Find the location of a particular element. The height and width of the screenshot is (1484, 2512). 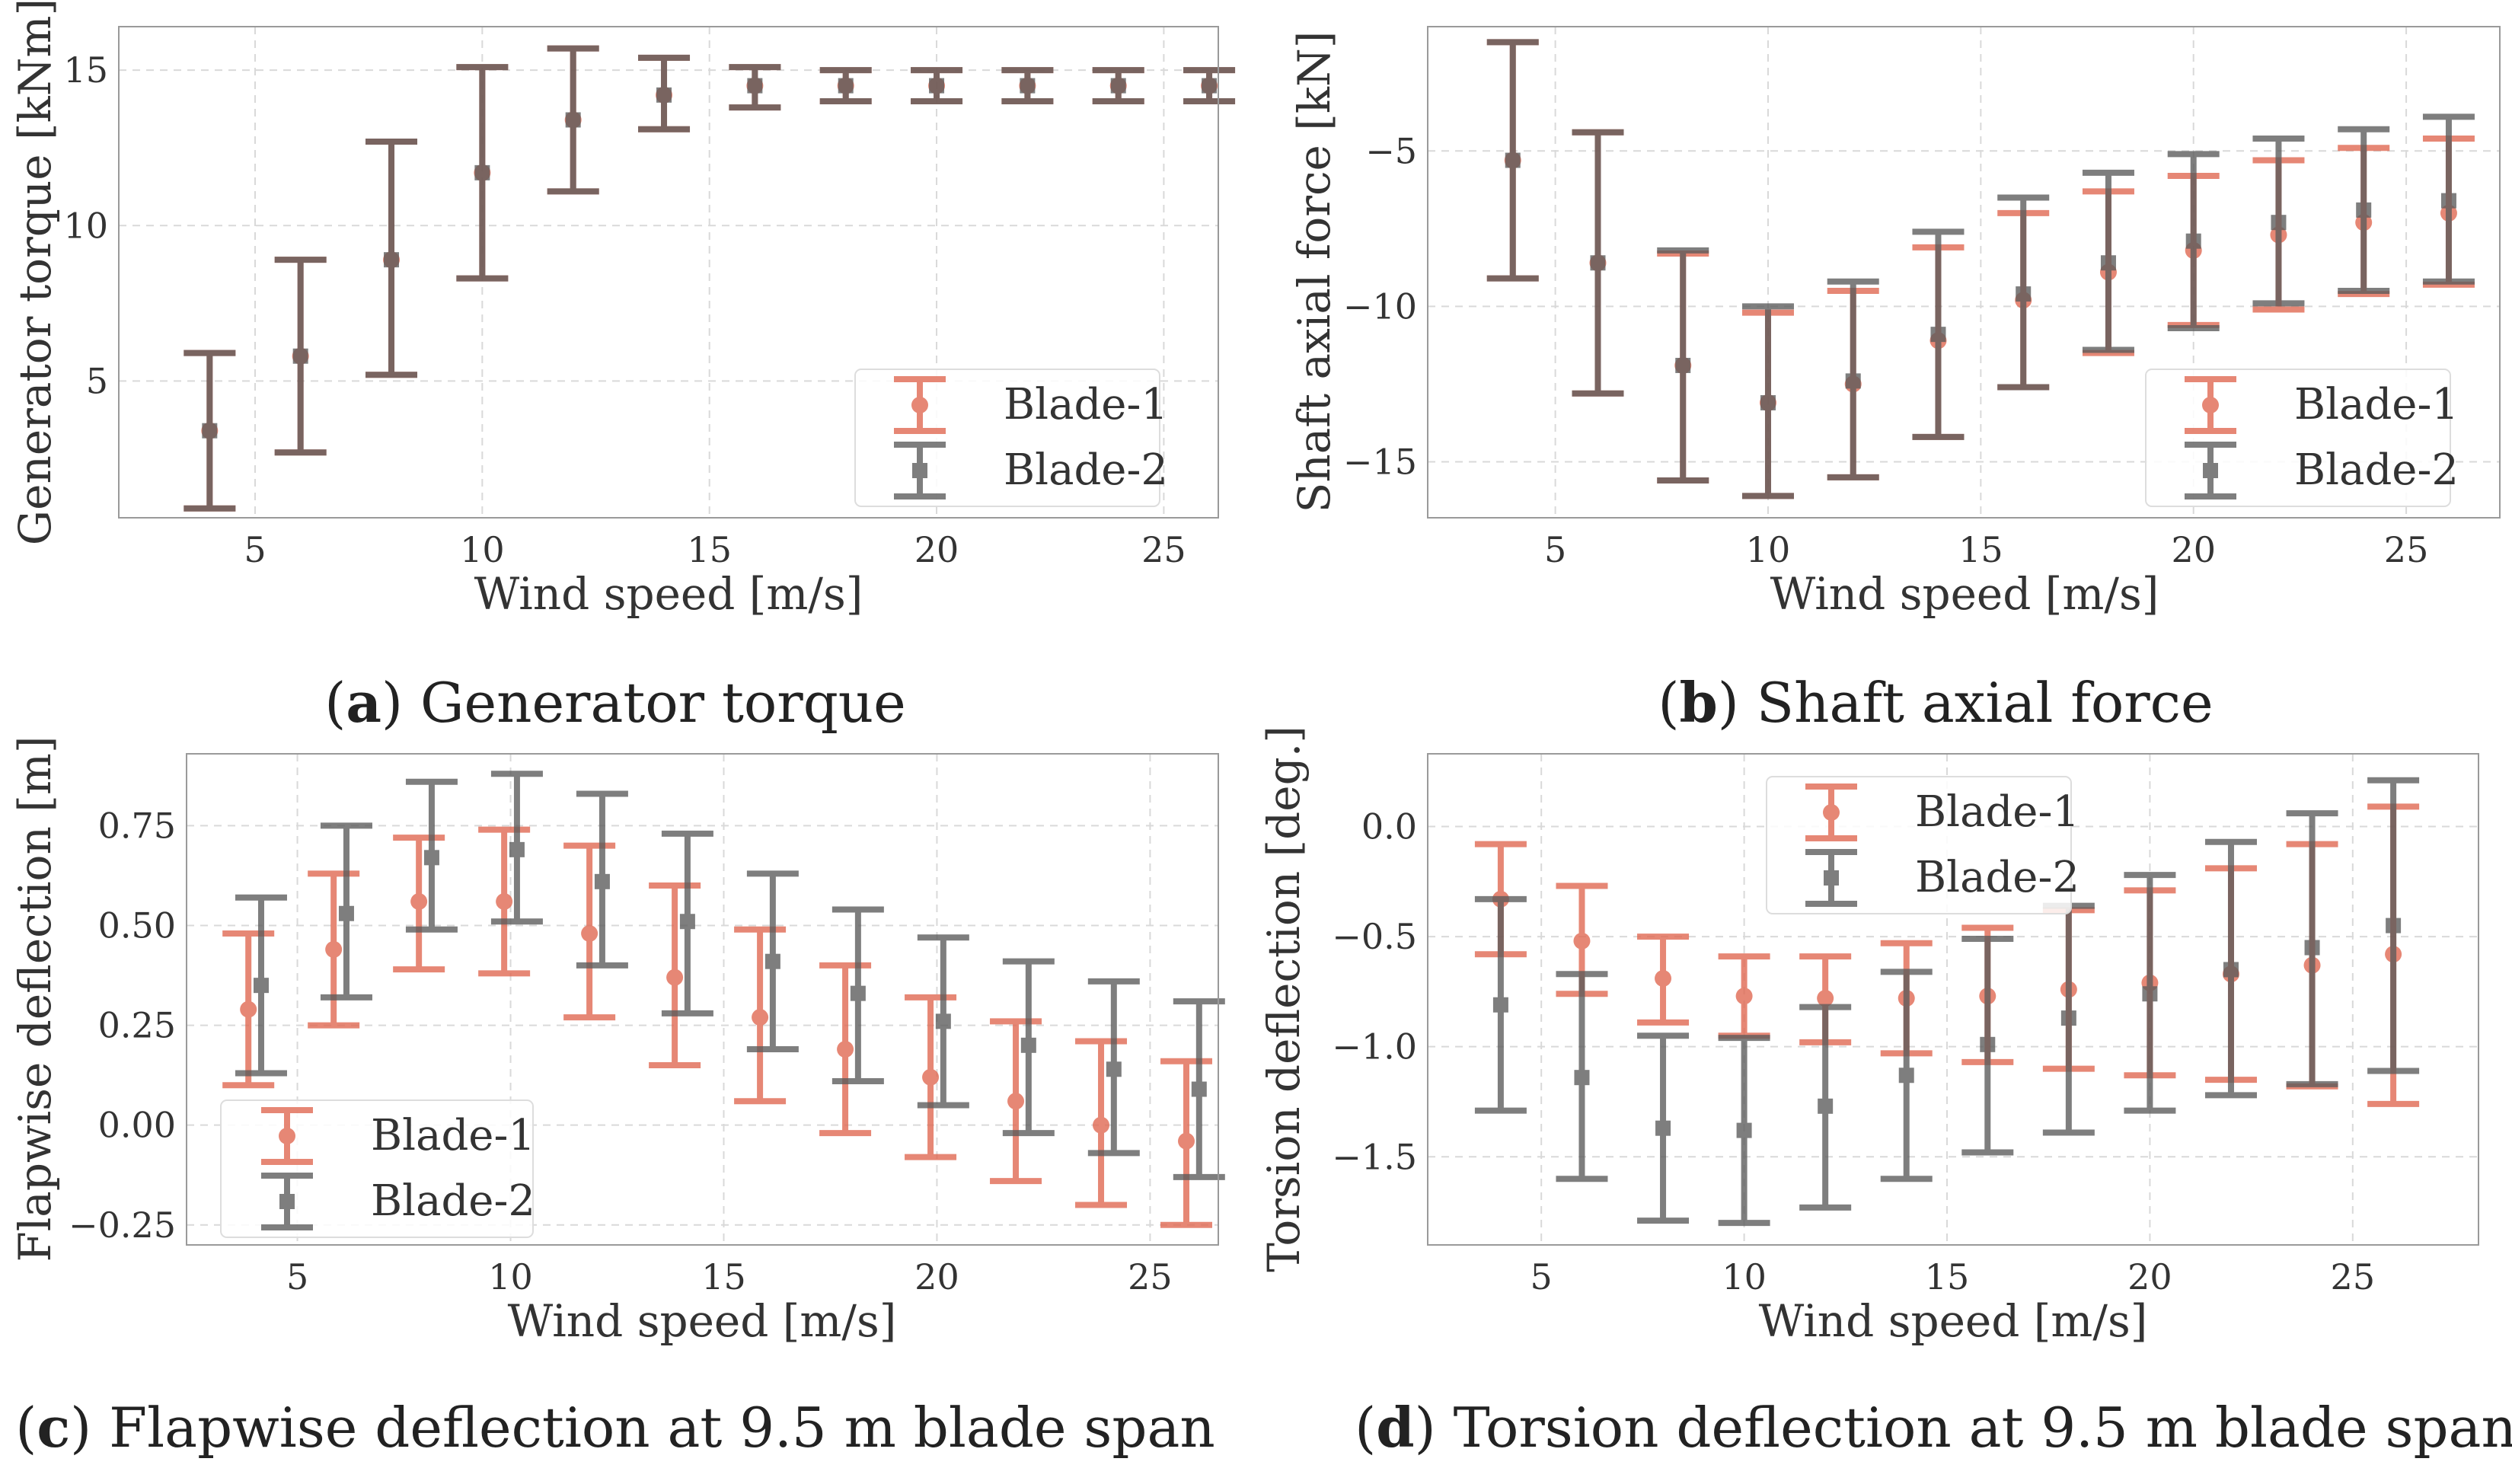

y-tick-label: 0.00 is located at coordinates (137, 1125).